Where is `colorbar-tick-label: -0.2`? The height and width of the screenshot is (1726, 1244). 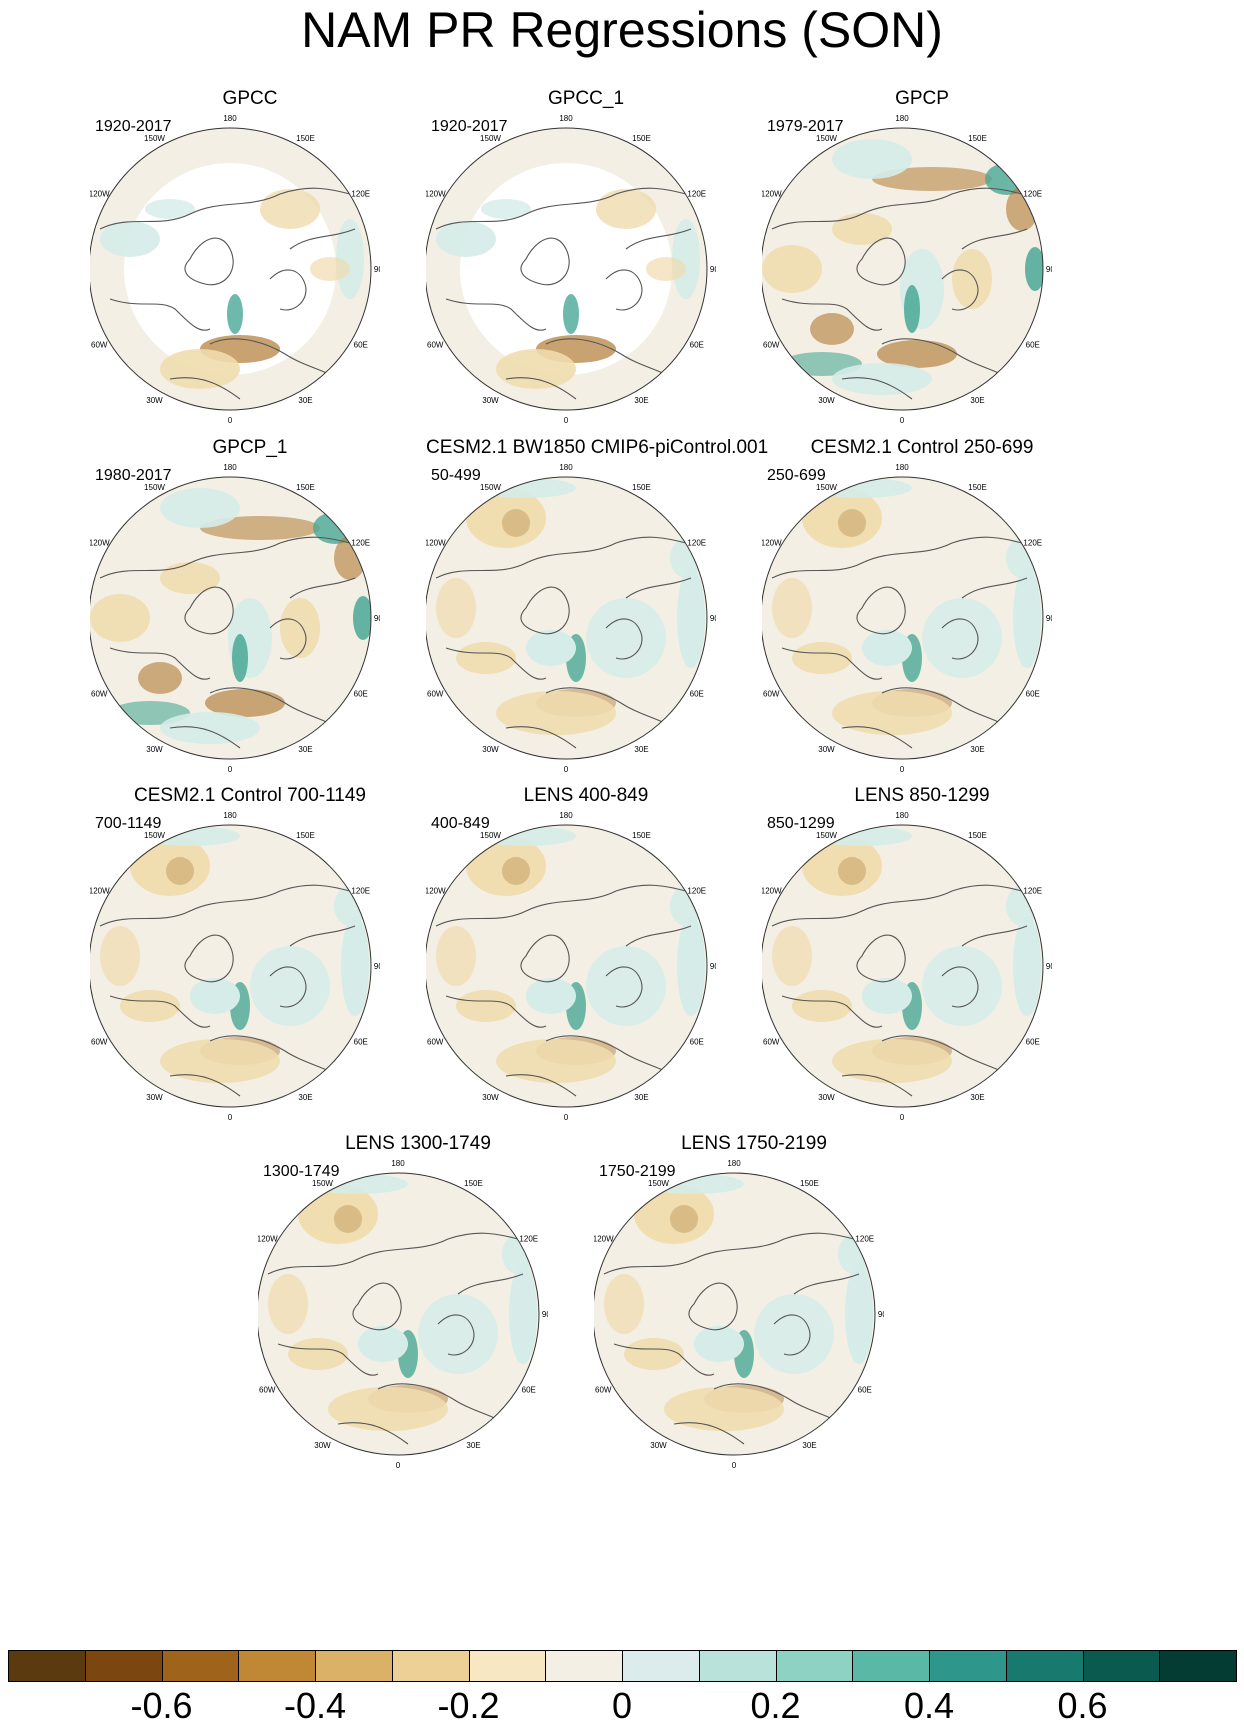
colorbar-tick-label: -0.2 is located at coordinates (468, 1705).